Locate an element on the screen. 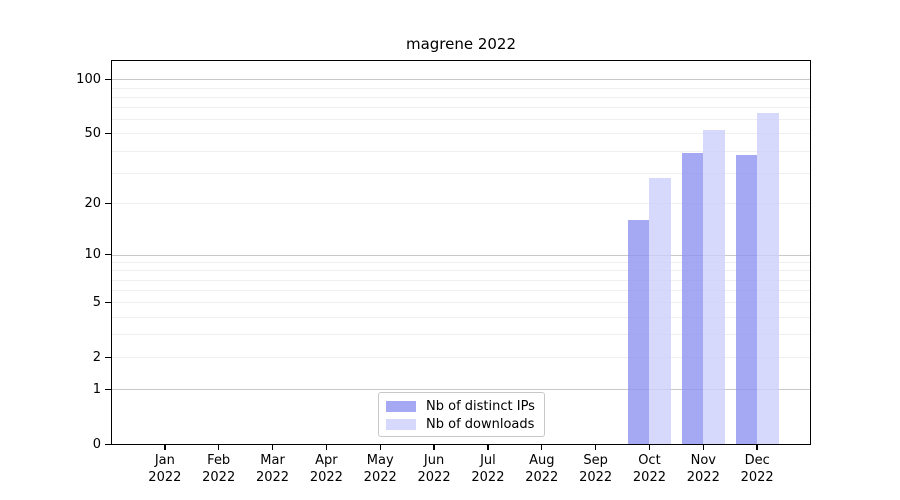 The width and height of the screenshot is (900, 500). y-axis-tick-label: 10 is located at coordinates (92, 255).